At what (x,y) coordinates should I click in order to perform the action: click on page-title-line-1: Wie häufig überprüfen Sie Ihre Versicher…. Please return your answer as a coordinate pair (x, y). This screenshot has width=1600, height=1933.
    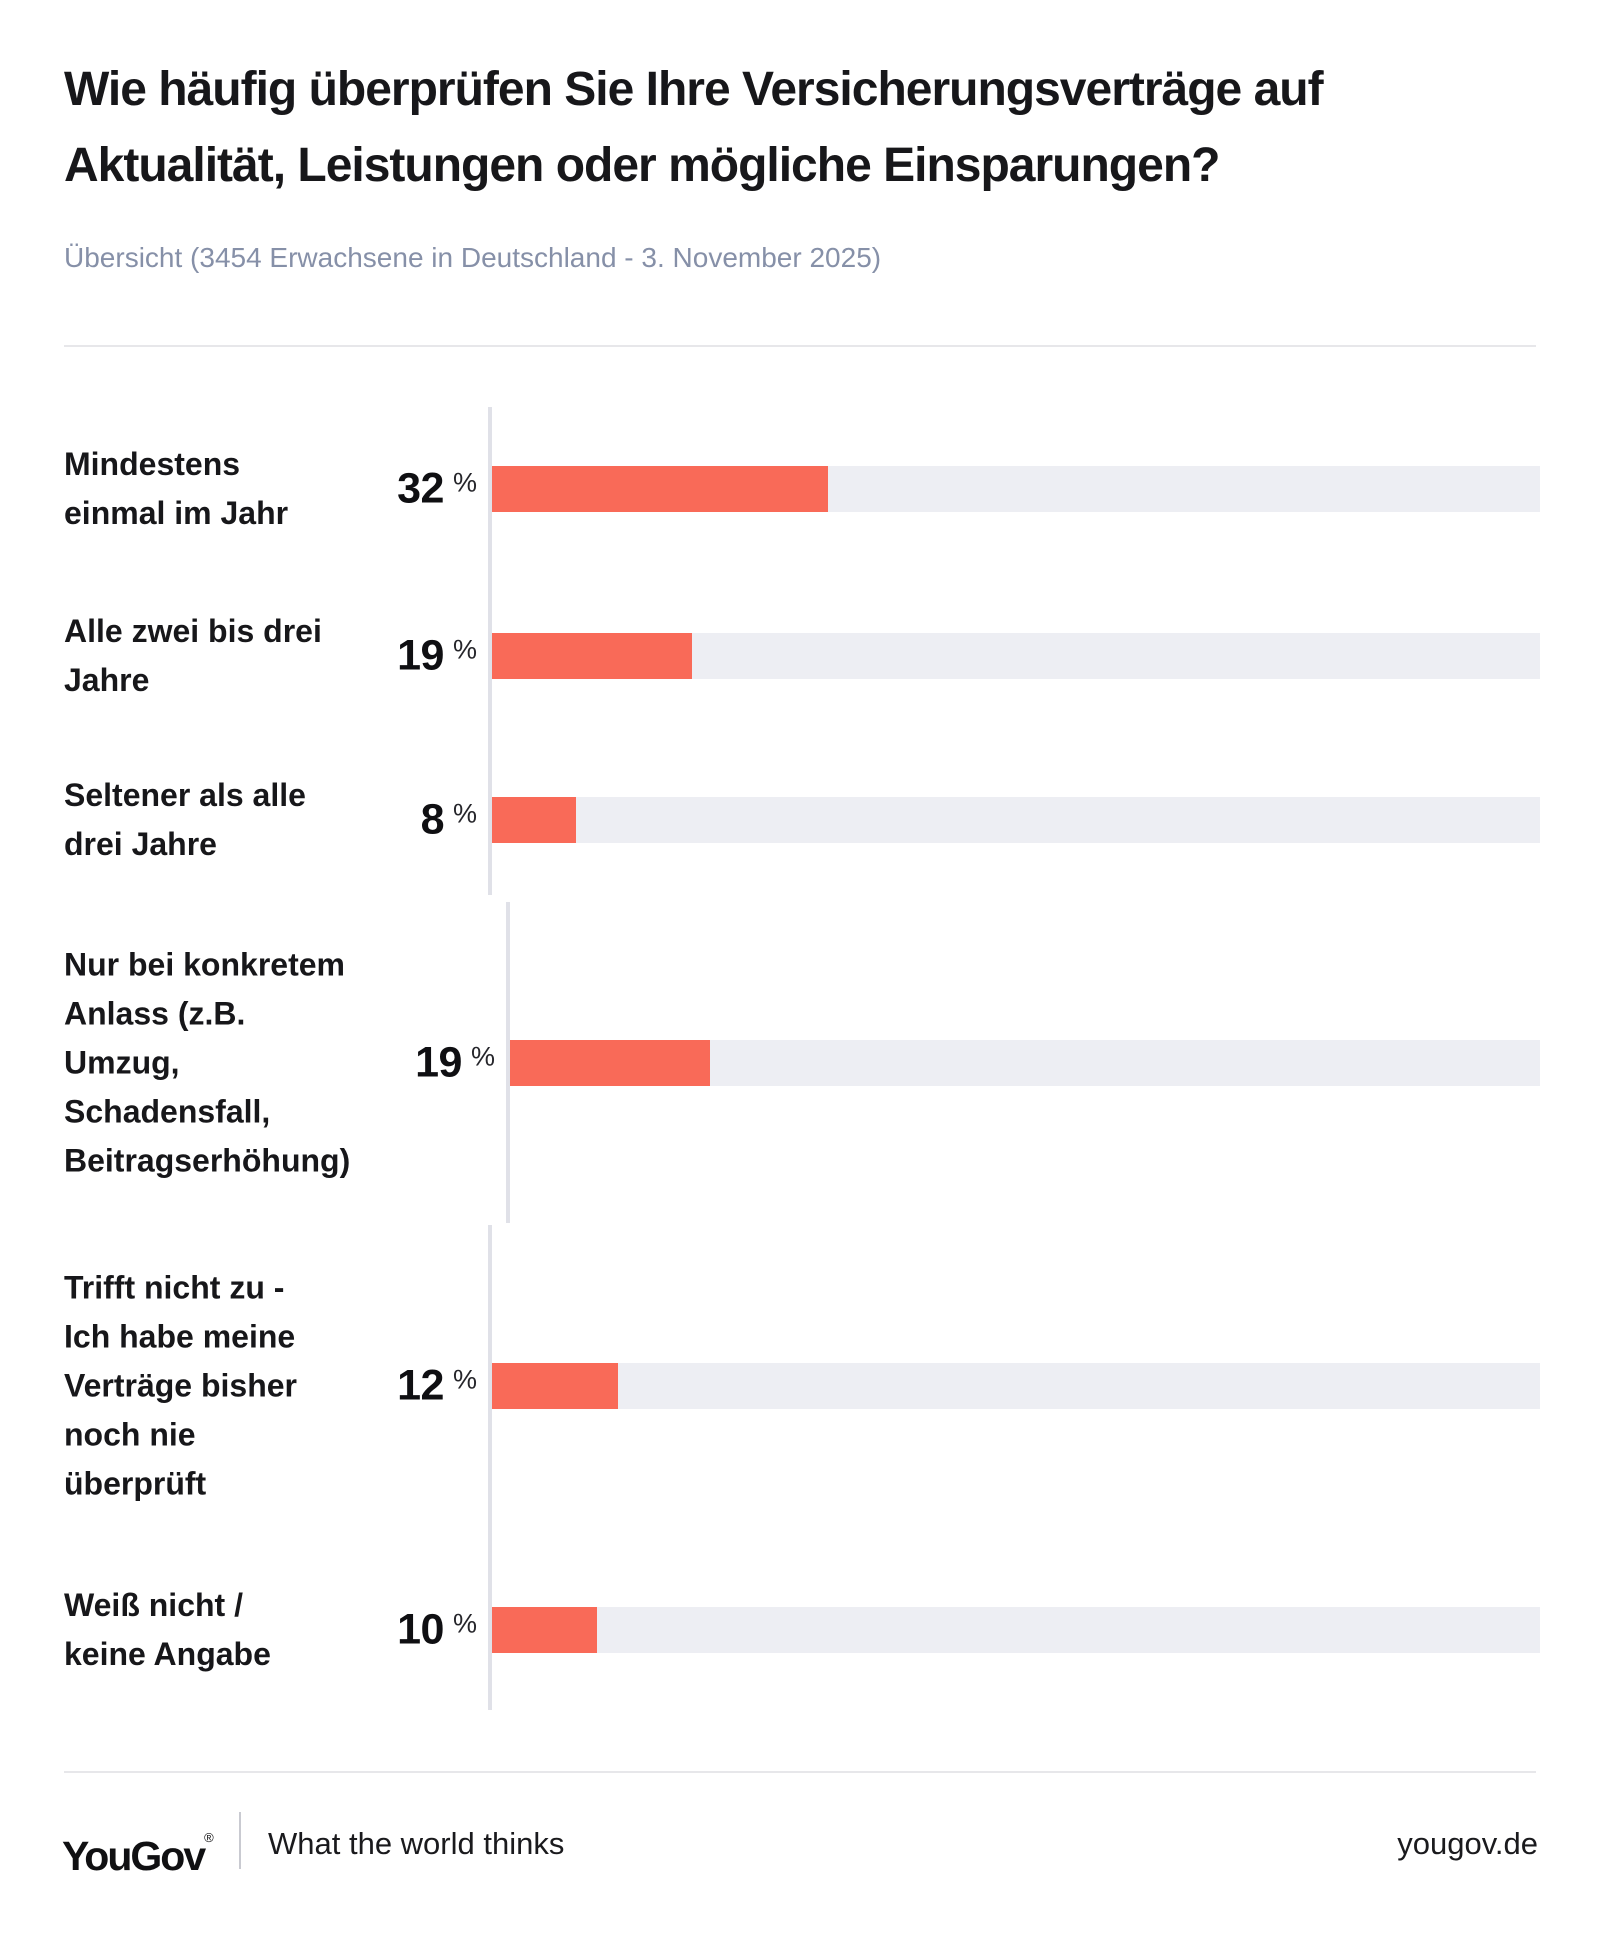
    Looking at the image, I should click on (694, 89).